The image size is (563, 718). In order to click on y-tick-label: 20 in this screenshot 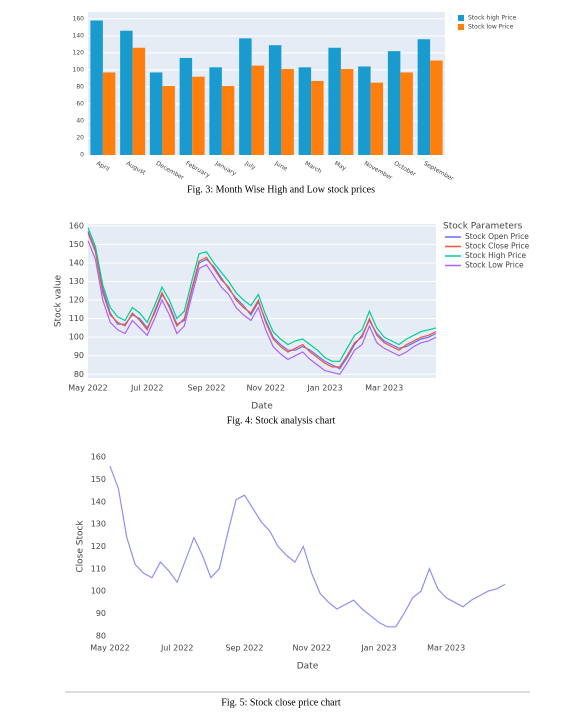, I will do `click(80, 137)`.